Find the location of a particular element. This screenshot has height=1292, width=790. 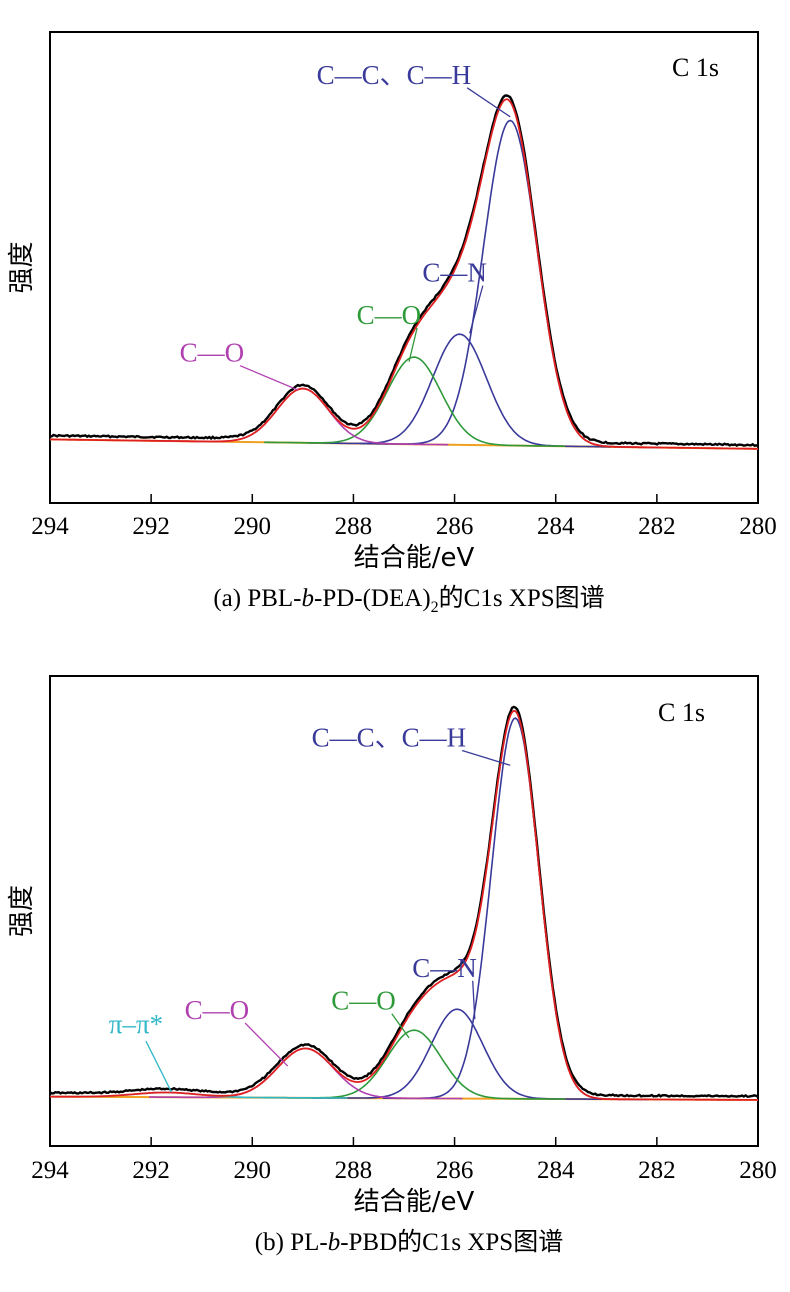

figure-caption: (b) PL-b-PBD的C1s XPS图谱 is located at coordinates (409, 1242).